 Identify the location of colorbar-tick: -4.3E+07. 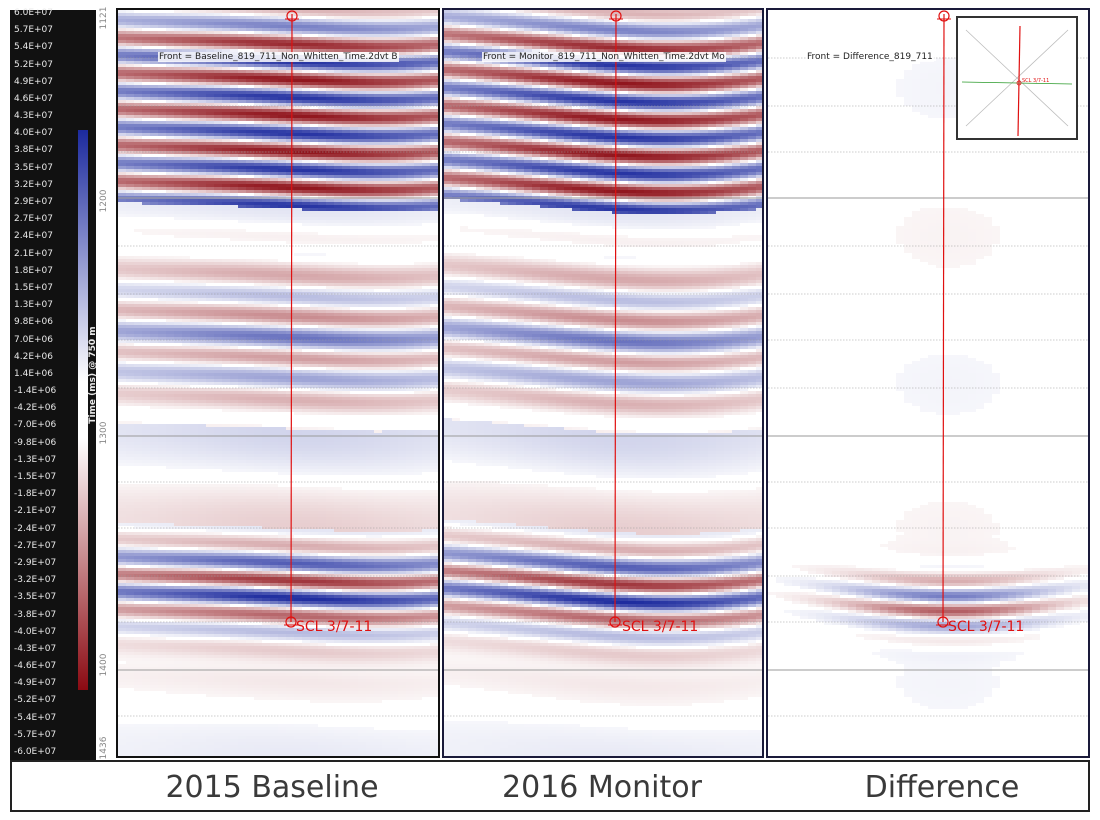
(35, 648).